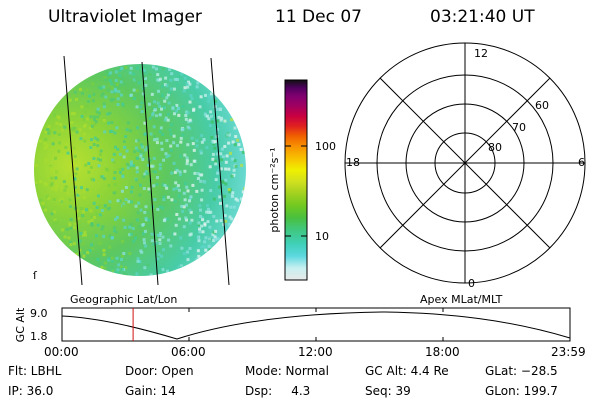 The height and width of the screenshot is (400, 600). Describe the element at coordinates (20, 325) in the screenshot. I see `gc-alt-axis-label: GC Alt` at that location.